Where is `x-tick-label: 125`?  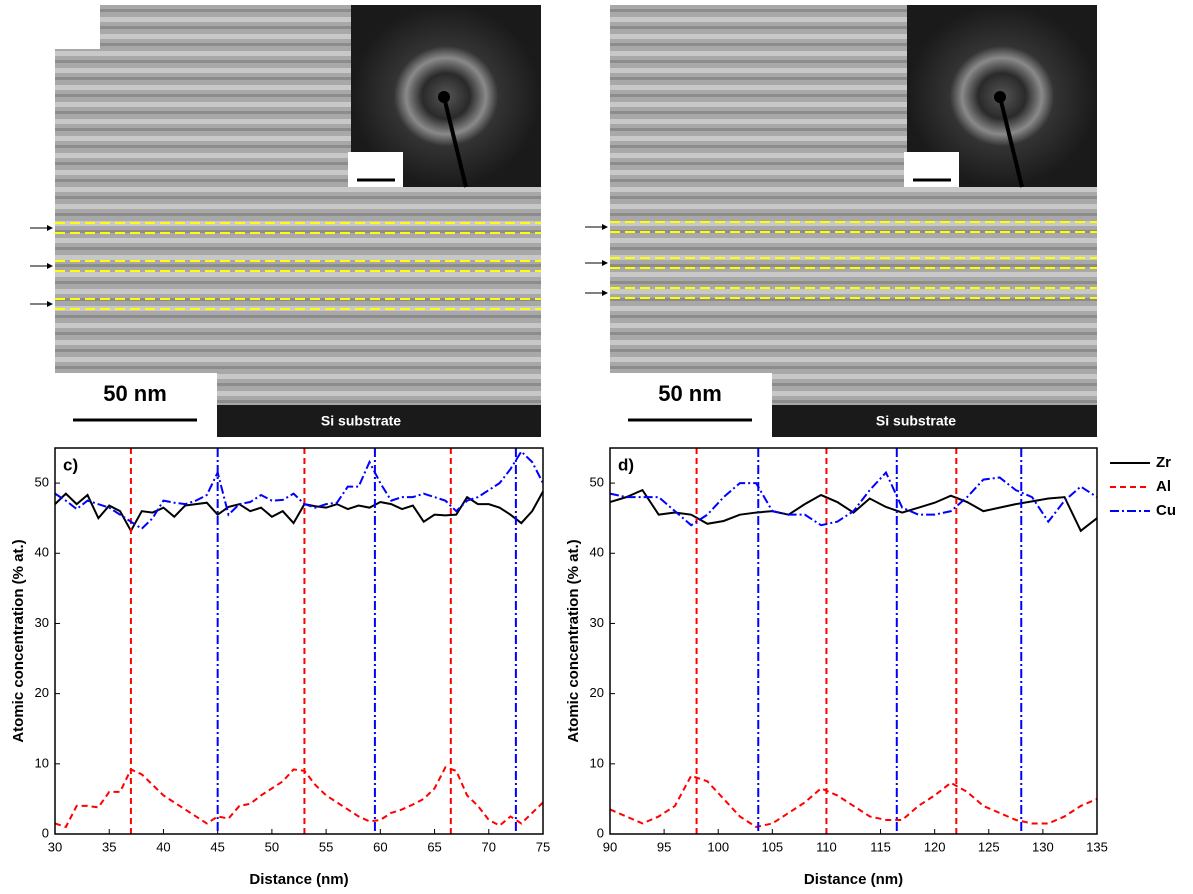 x-tick-label: 125 is located at coordinates (989, 846).